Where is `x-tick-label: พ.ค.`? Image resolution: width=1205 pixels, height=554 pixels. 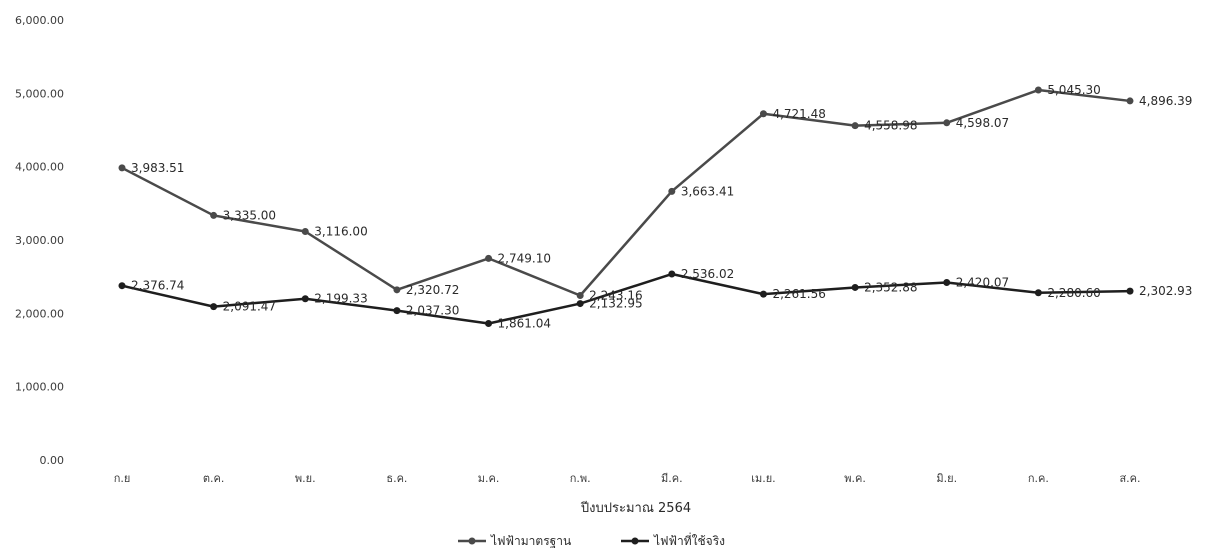
x-tick-label: พ.ค. is located at coordinates (855, 478).